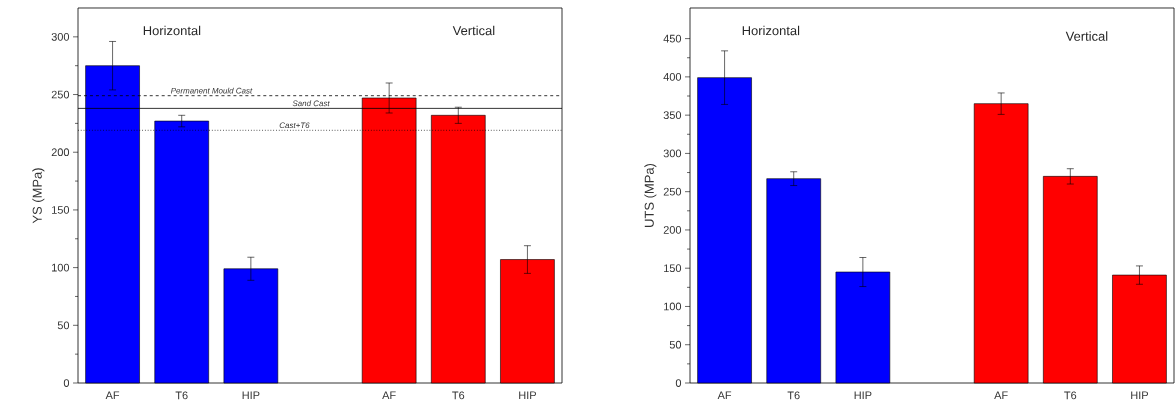  What do you see at coordinates (672, 115) in the screenshot?
I see `y-tick-label: 350` at bounding box center [672, 115].